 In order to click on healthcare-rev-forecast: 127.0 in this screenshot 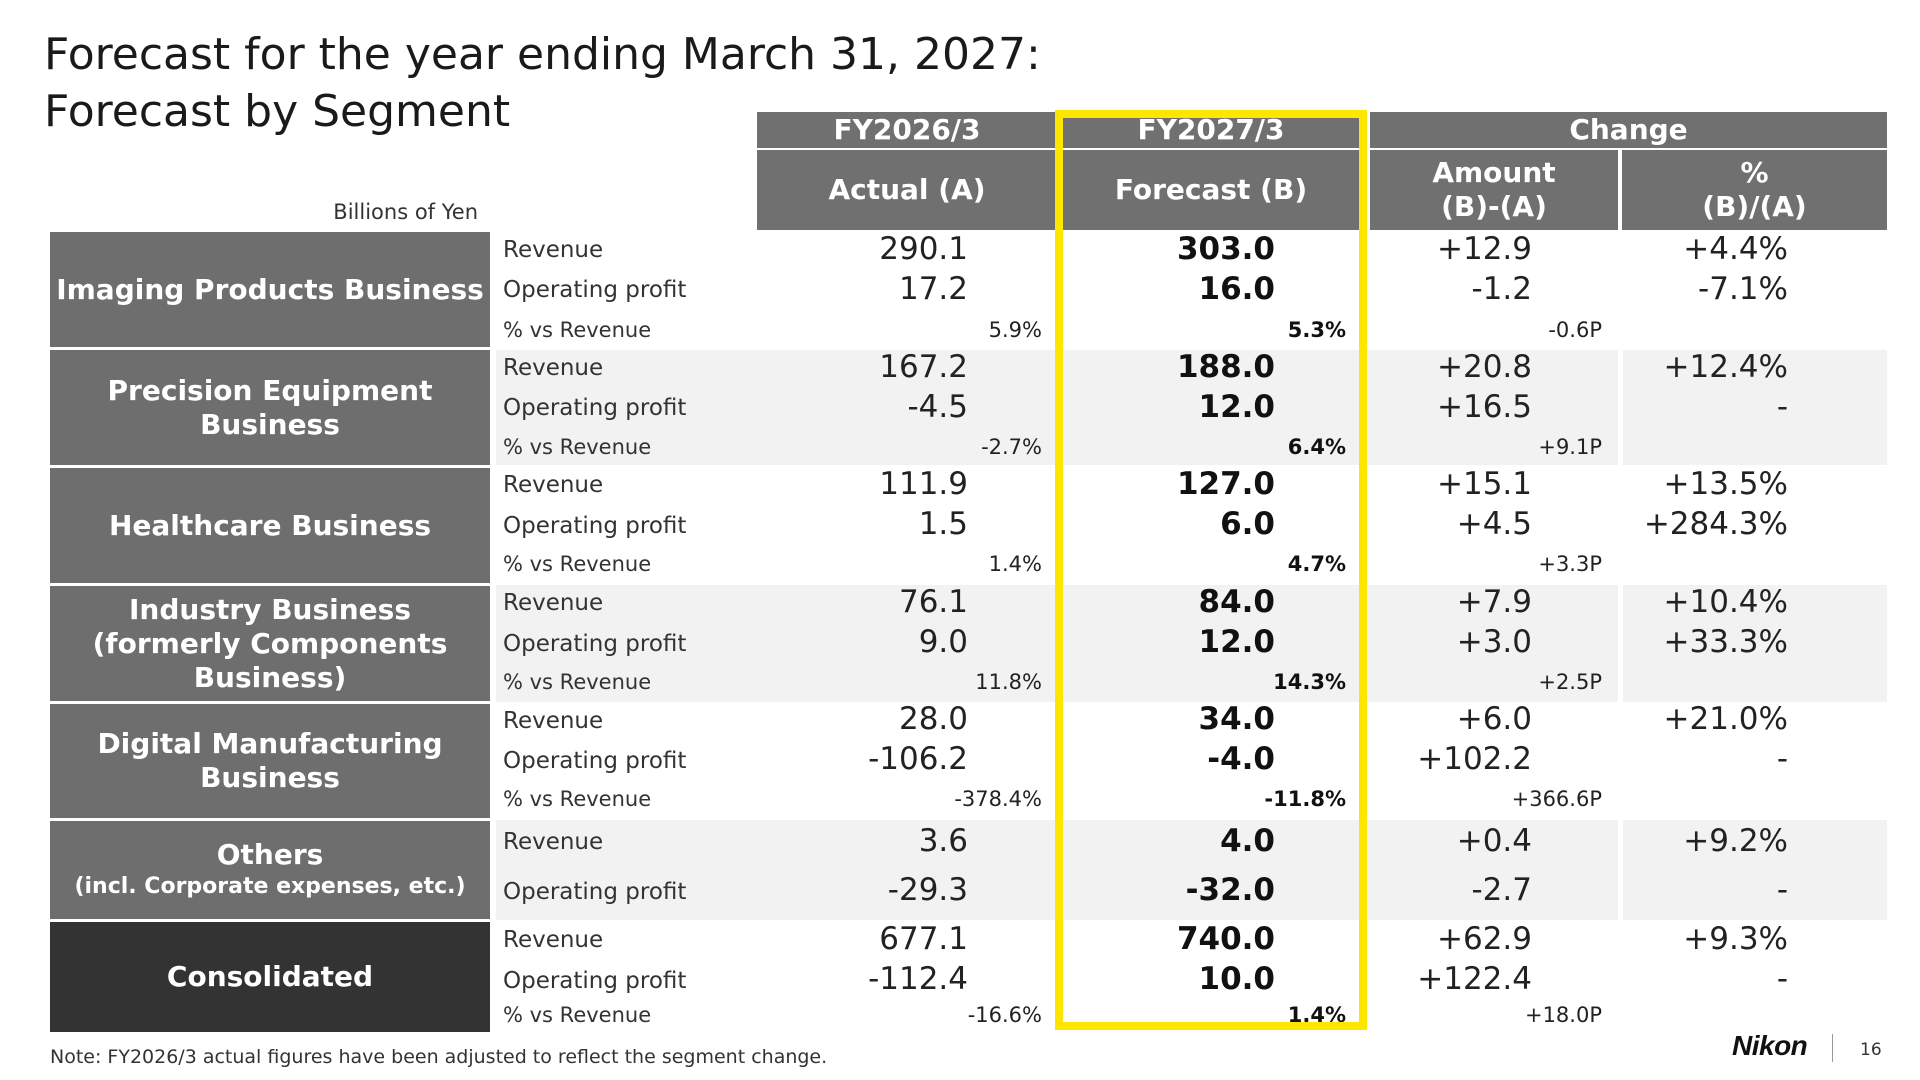, I will do `click(1225, 484)`.